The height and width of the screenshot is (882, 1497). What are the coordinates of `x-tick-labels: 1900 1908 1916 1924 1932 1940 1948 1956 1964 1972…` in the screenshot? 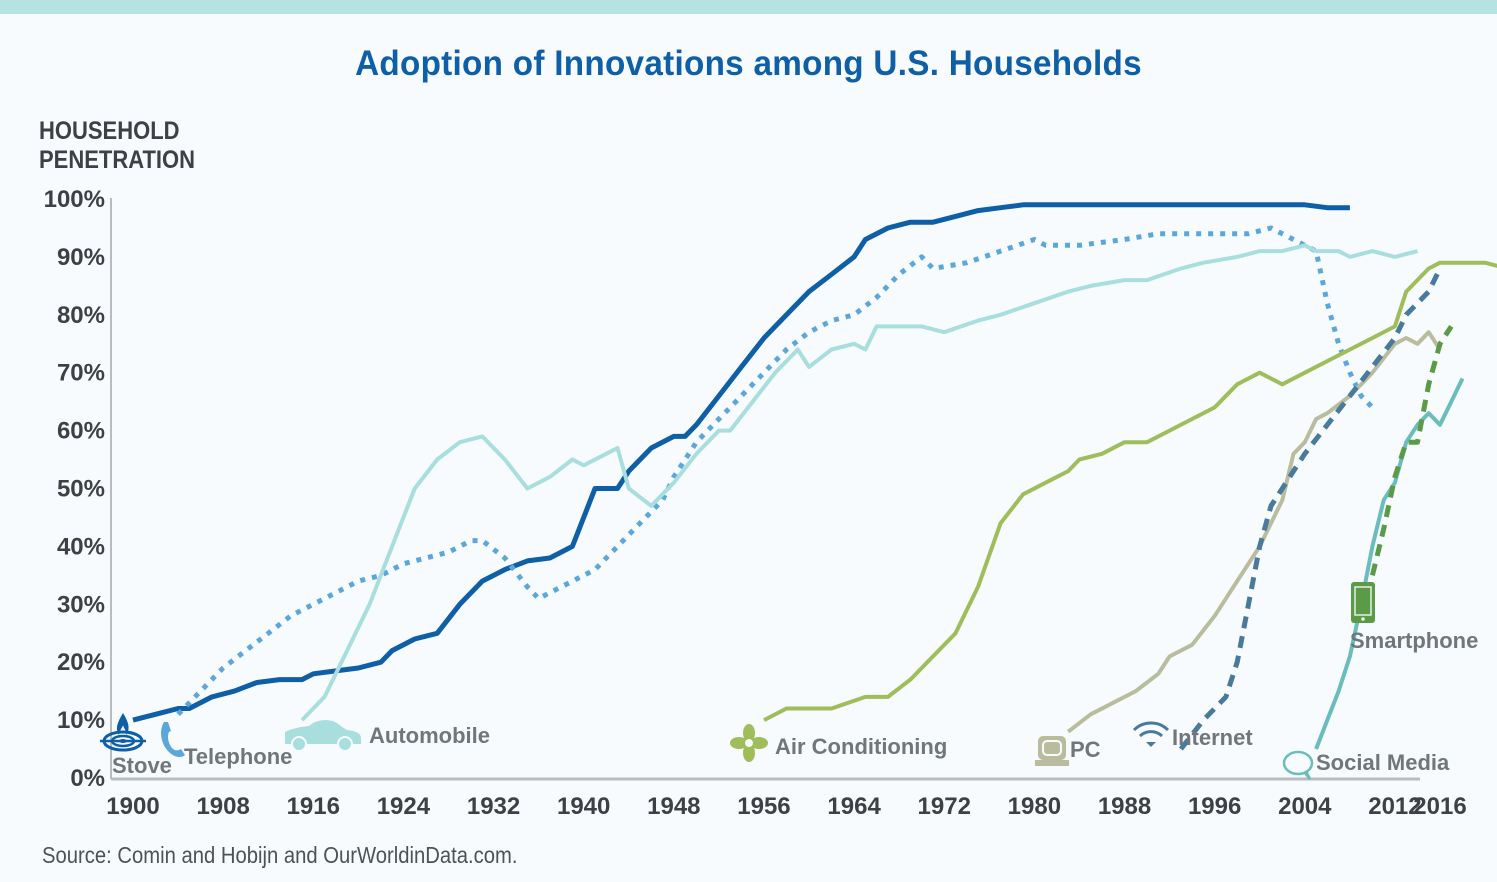 It's located at (786, 806).